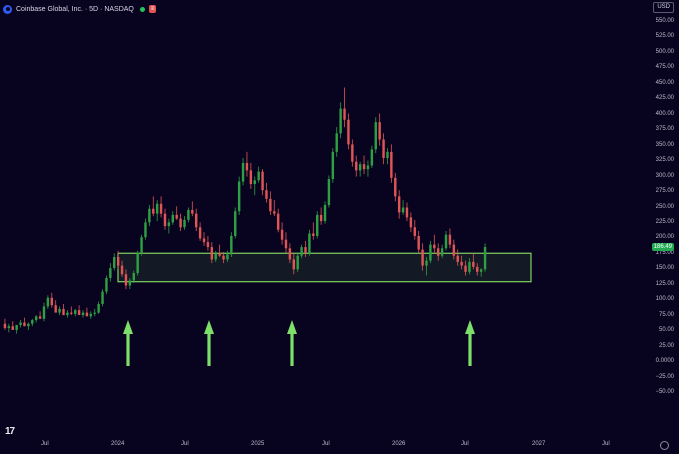 The image size is (679, 454). I want to click on y-tick-label: 25.00, so click(666, 345).